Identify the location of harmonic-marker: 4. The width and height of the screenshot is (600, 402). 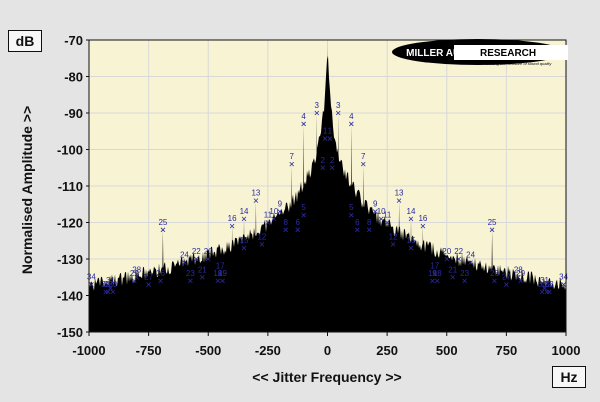
(303, 119).